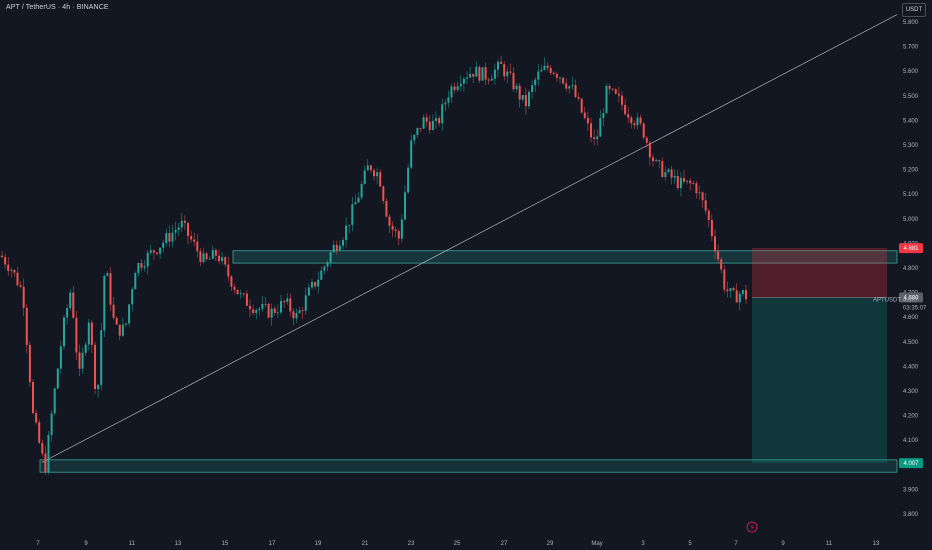 This screenshot has height=550, width=932. I want to click on x-tick-label: 9, so click(783, 544).